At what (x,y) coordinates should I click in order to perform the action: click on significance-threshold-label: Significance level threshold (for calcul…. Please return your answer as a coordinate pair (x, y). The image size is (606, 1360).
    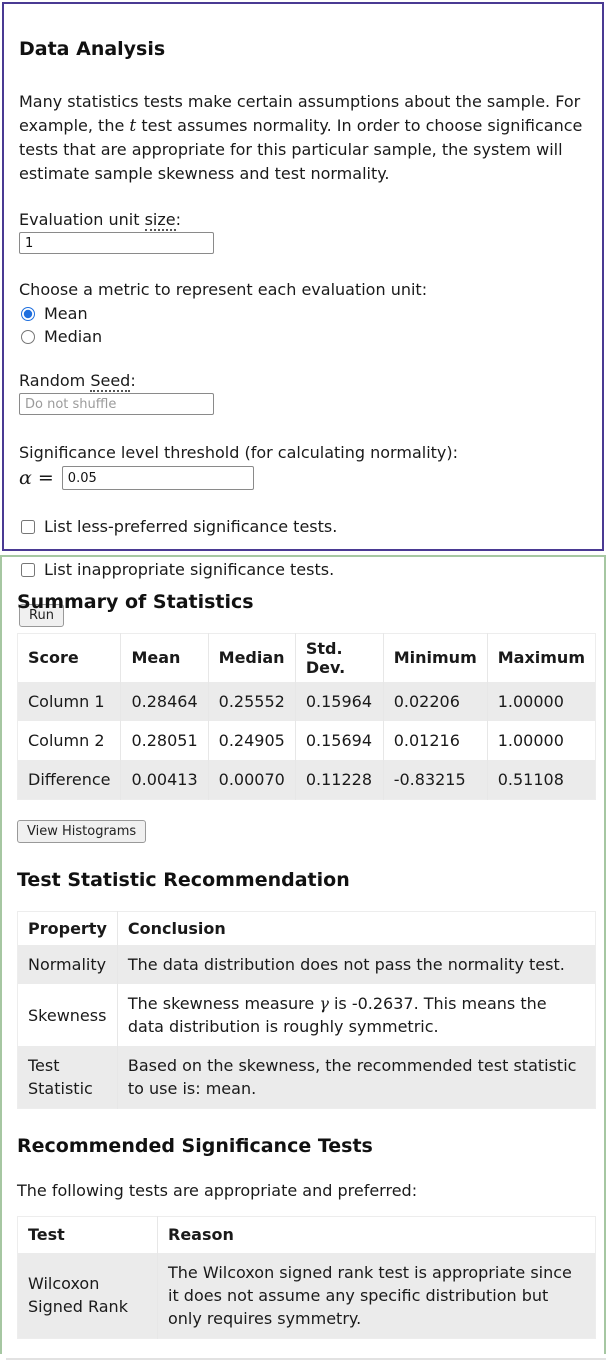
    Looking at the image, I should click on (239, 452).